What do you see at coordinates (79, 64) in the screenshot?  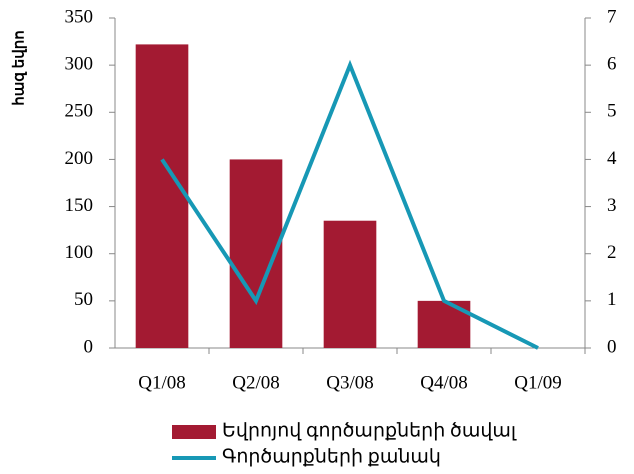 I see `y-tick-label: 300` at bounding box center [79, 64].